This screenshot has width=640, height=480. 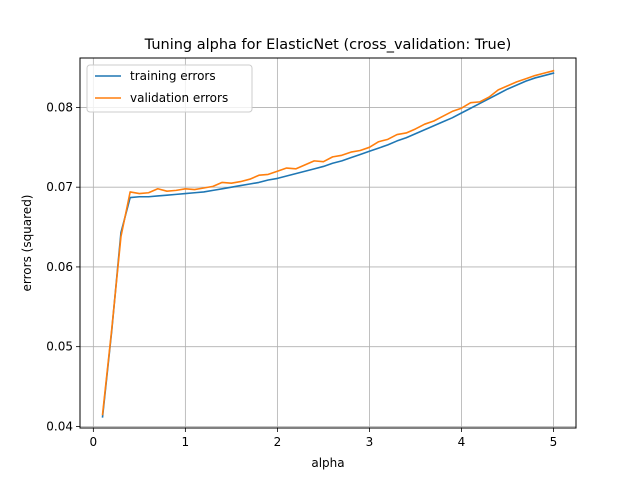 I want to click on x-axis-label: alpha, so click(x=327, y=463).